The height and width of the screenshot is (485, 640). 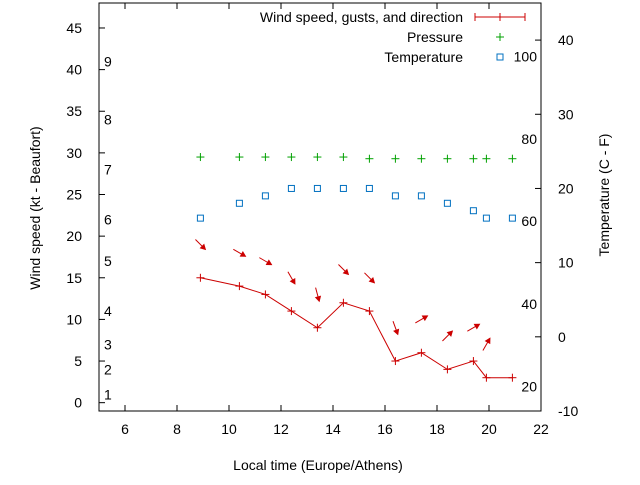 I want to click on x-axis-tick-labels: 6 8 10 12 14 16 18 20 22, so click(x=335, y=429).